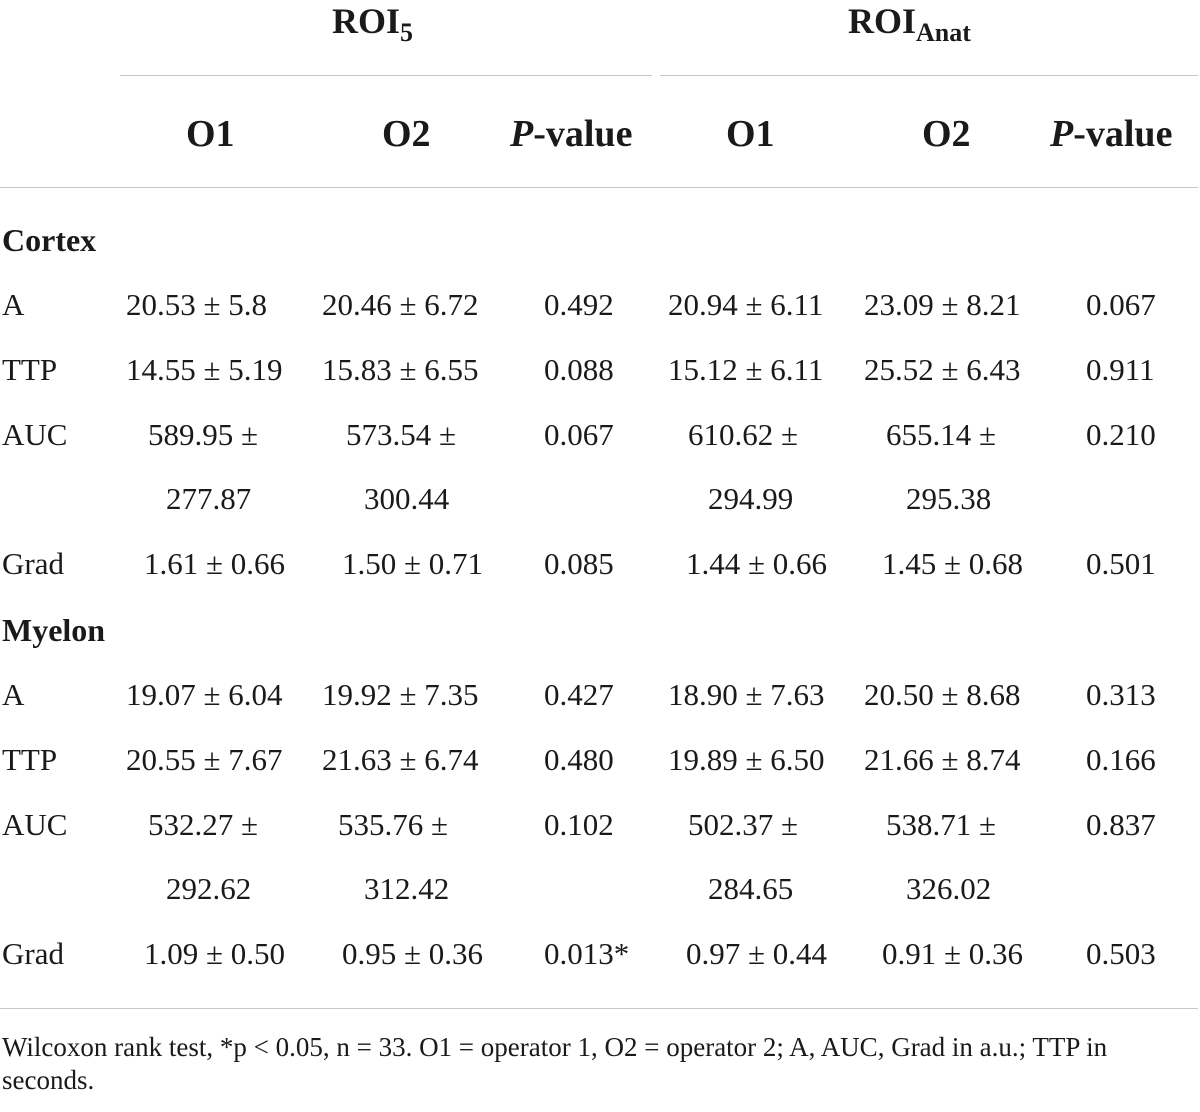  What do you see at coordinates (757, 953) in the screenshot?
I see `cell-anat-o1: 0.97 ± 0.44` at bounding box center [757, 953].